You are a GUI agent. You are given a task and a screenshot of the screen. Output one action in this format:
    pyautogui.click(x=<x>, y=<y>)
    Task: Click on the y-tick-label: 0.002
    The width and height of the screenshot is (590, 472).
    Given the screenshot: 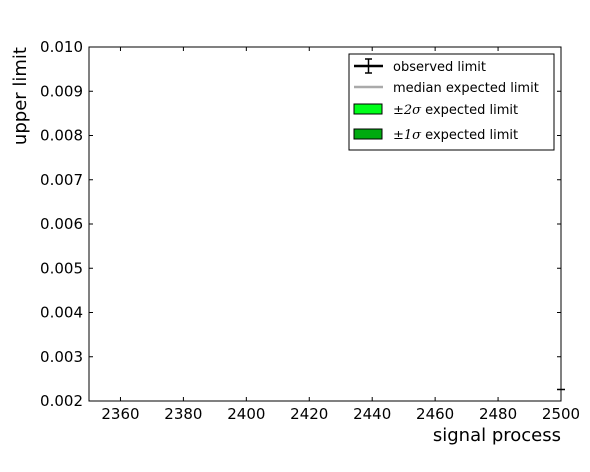 What is the action you would take?
    pyautogui.click(x=61, y=401)
    